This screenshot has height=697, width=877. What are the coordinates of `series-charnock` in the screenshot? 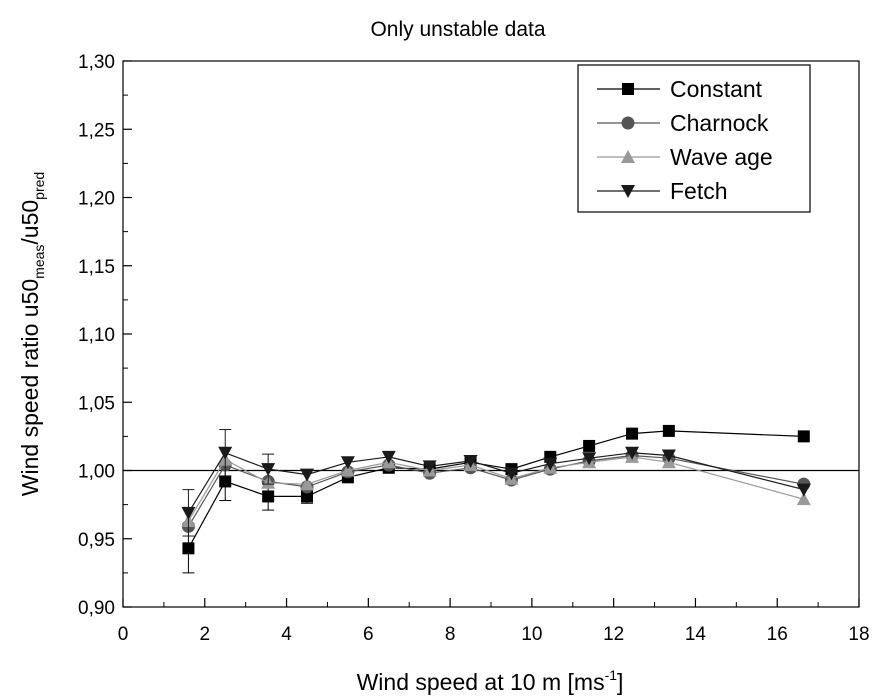 It's located at (496, 490).